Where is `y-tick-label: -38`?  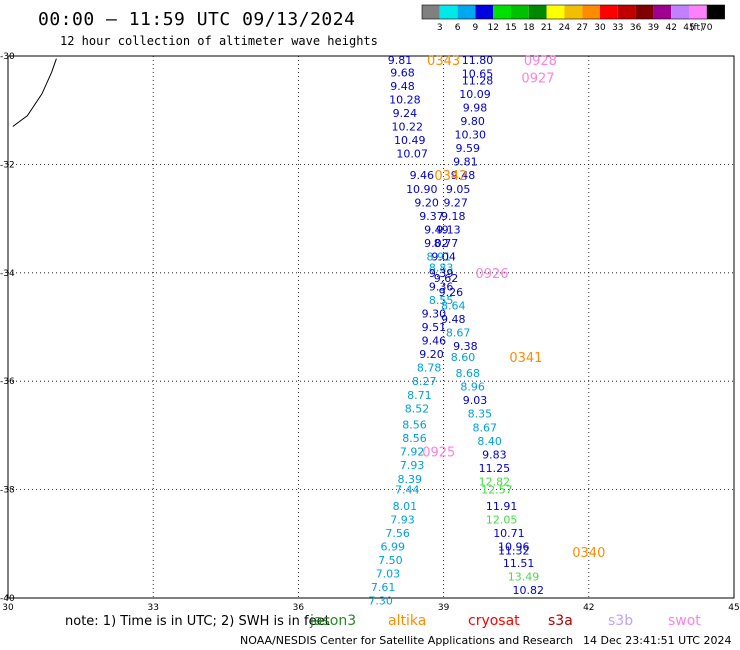
y-tick-label: -38 is located at coordinates (7, 491).